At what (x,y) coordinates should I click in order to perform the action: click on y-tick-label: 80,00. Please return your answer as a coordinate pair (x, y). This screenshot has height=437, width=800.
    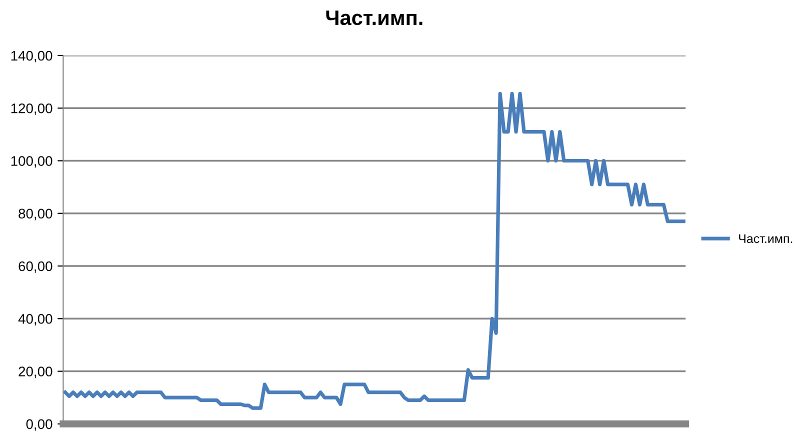
    Looking at the image, I should click on (35, 214).